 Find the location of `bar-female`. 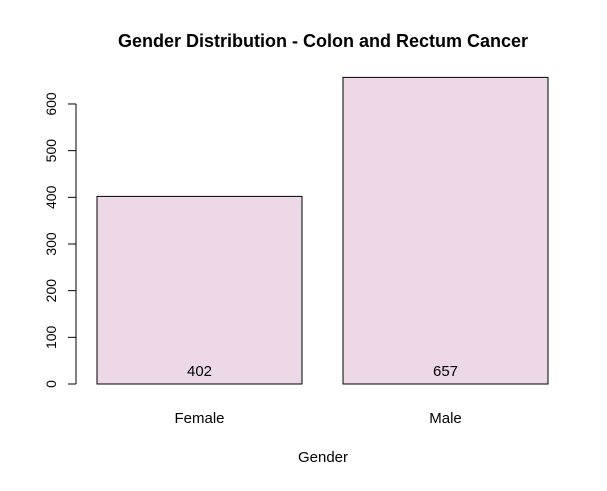

bar-female is located at coordinates (199, 290).